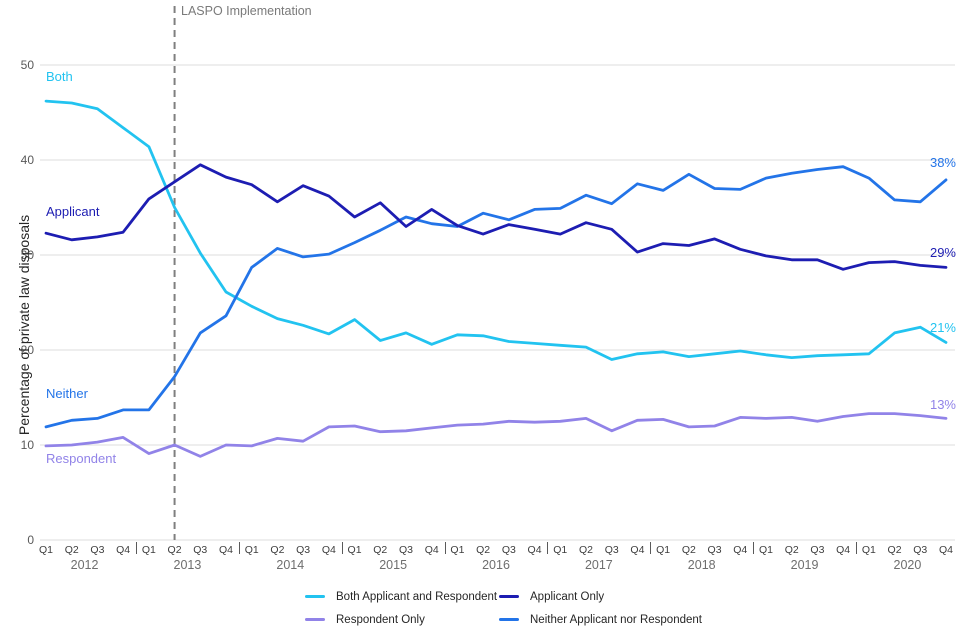  I want to click on series-line-respondent, so click(496, 435).